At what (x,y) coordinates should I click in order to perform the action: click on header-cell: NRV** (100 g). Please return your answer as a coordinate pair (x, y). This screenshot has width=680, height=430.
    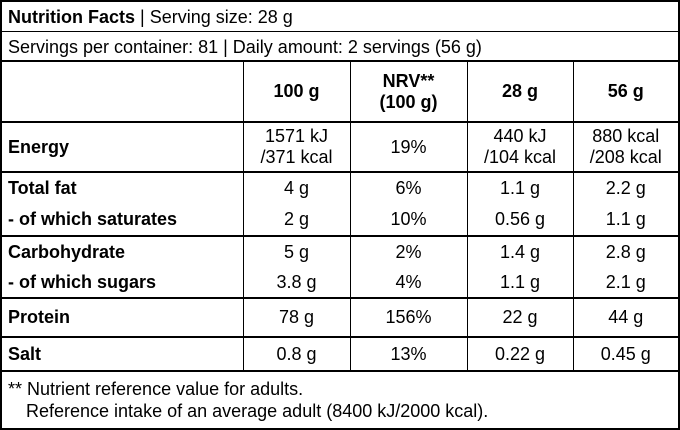
    Looking at the image, I should click on (408, 92).